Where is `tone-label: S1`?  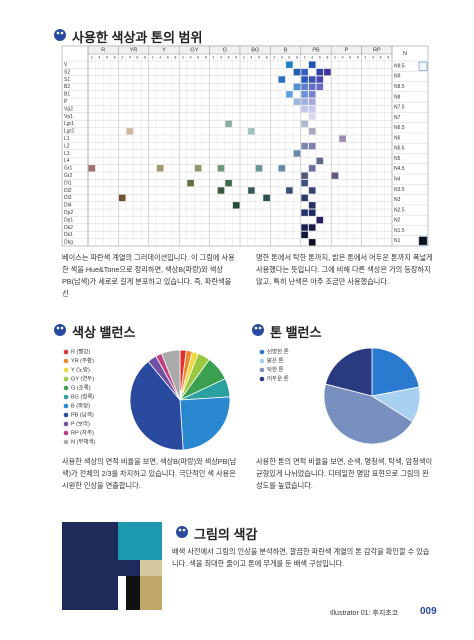
tone-label: S1 is located at coordinates (67, 80).